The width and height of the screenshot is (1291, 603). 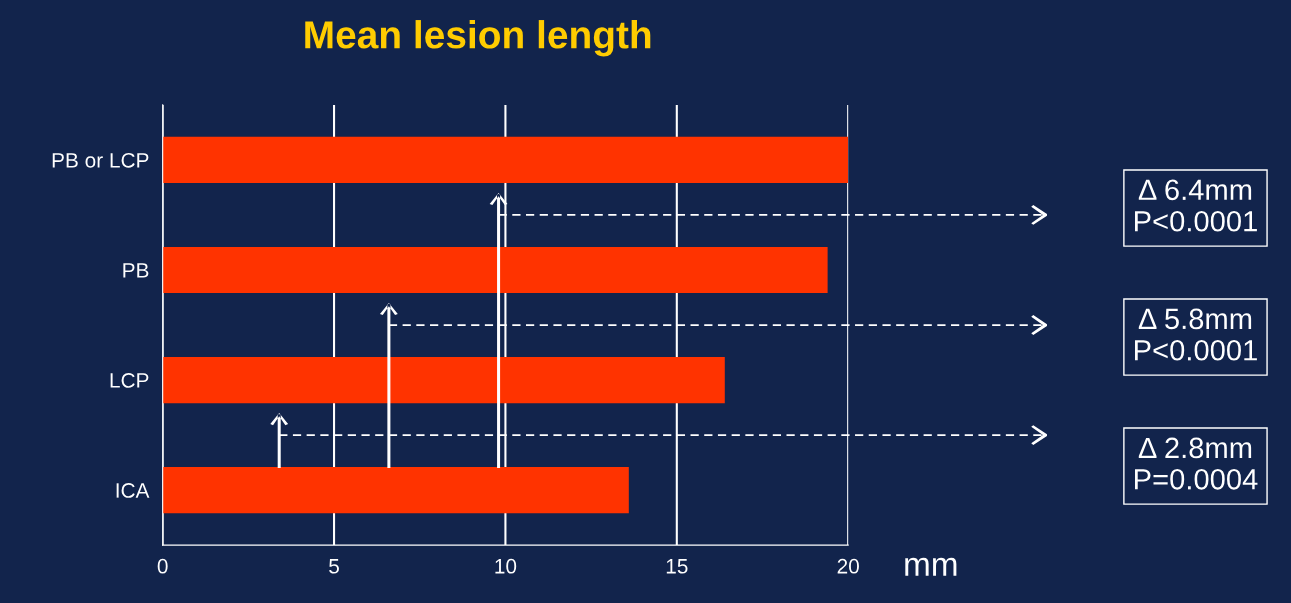 What do you see at coordinates (506, 566) in the screenshot?
I see `x-tick-label: 10` at bounding box center [506, 566].